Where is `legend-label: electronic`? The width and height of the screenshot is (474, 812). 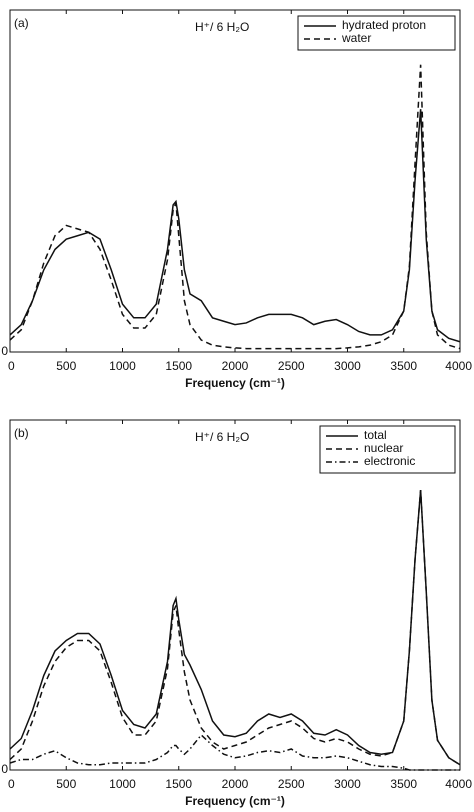 legend-label: electronic is located at coordinates (389, 461).